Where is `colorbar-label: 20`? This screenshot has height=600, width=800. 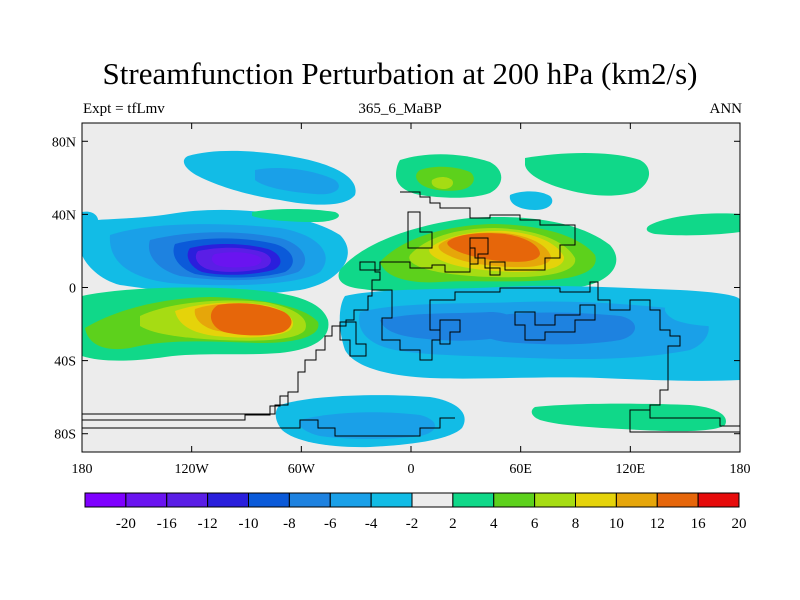
colorbar-label: 20 is located at coordinates (739, 524).